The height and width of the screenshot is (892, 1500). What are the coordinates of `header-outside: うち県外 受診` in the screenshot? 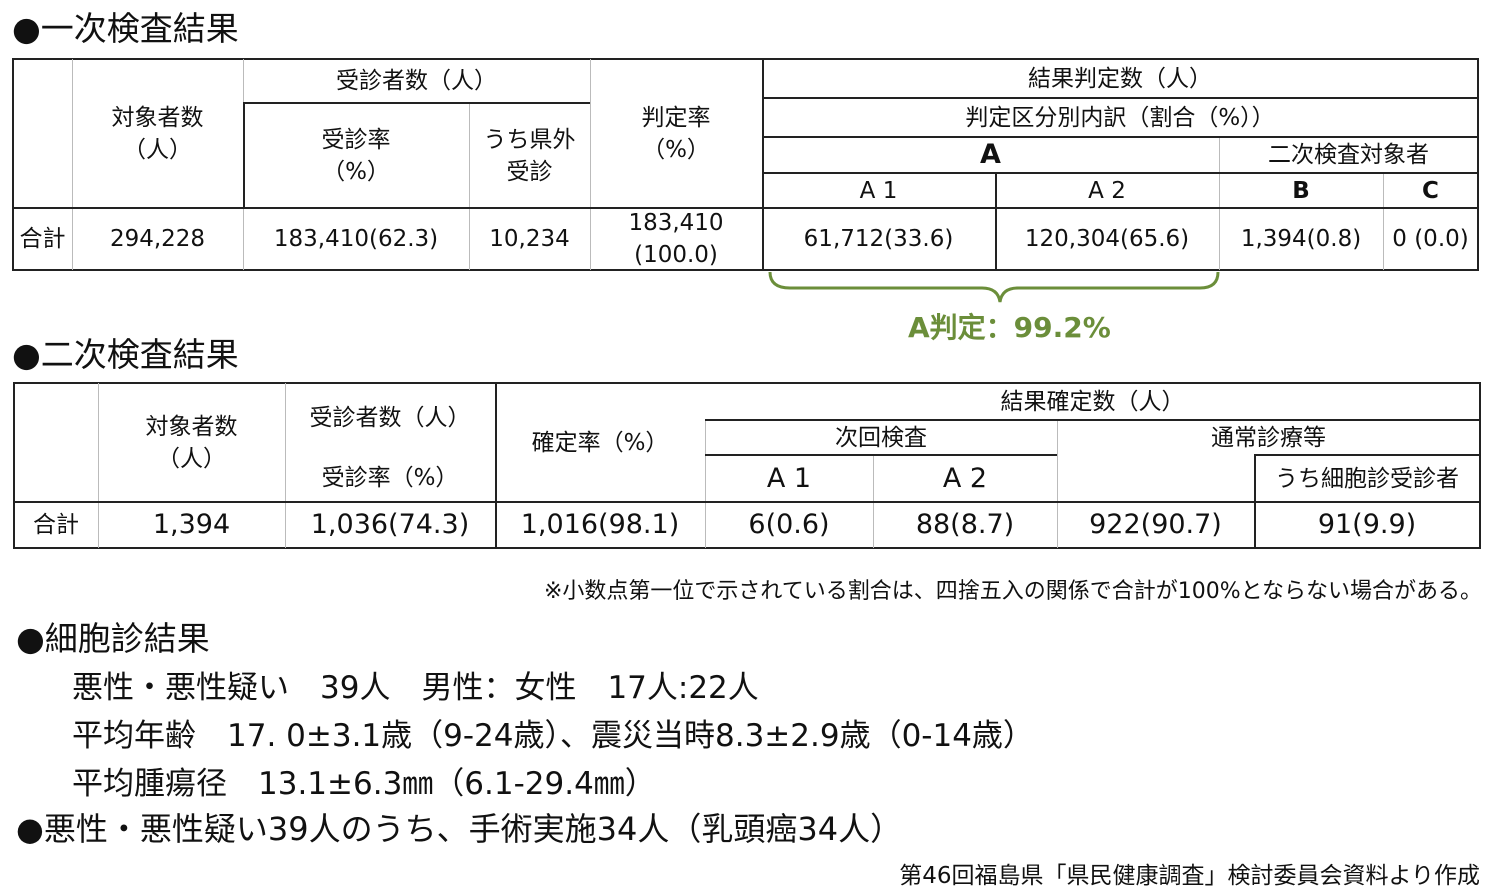 It's located at (529, 155).